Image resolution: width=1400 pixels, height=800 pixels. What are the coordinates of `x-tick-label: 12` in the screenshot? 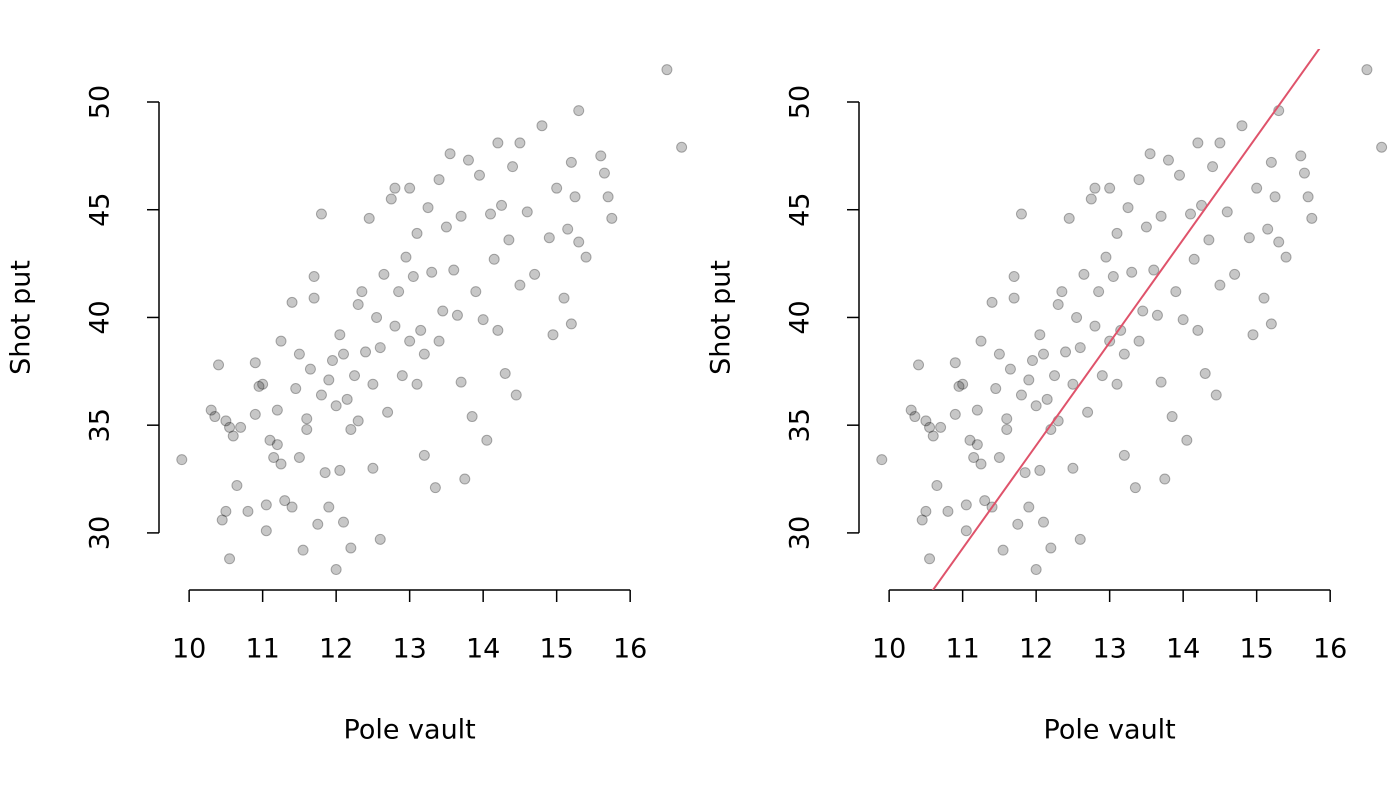 It's located at (1036, 649).